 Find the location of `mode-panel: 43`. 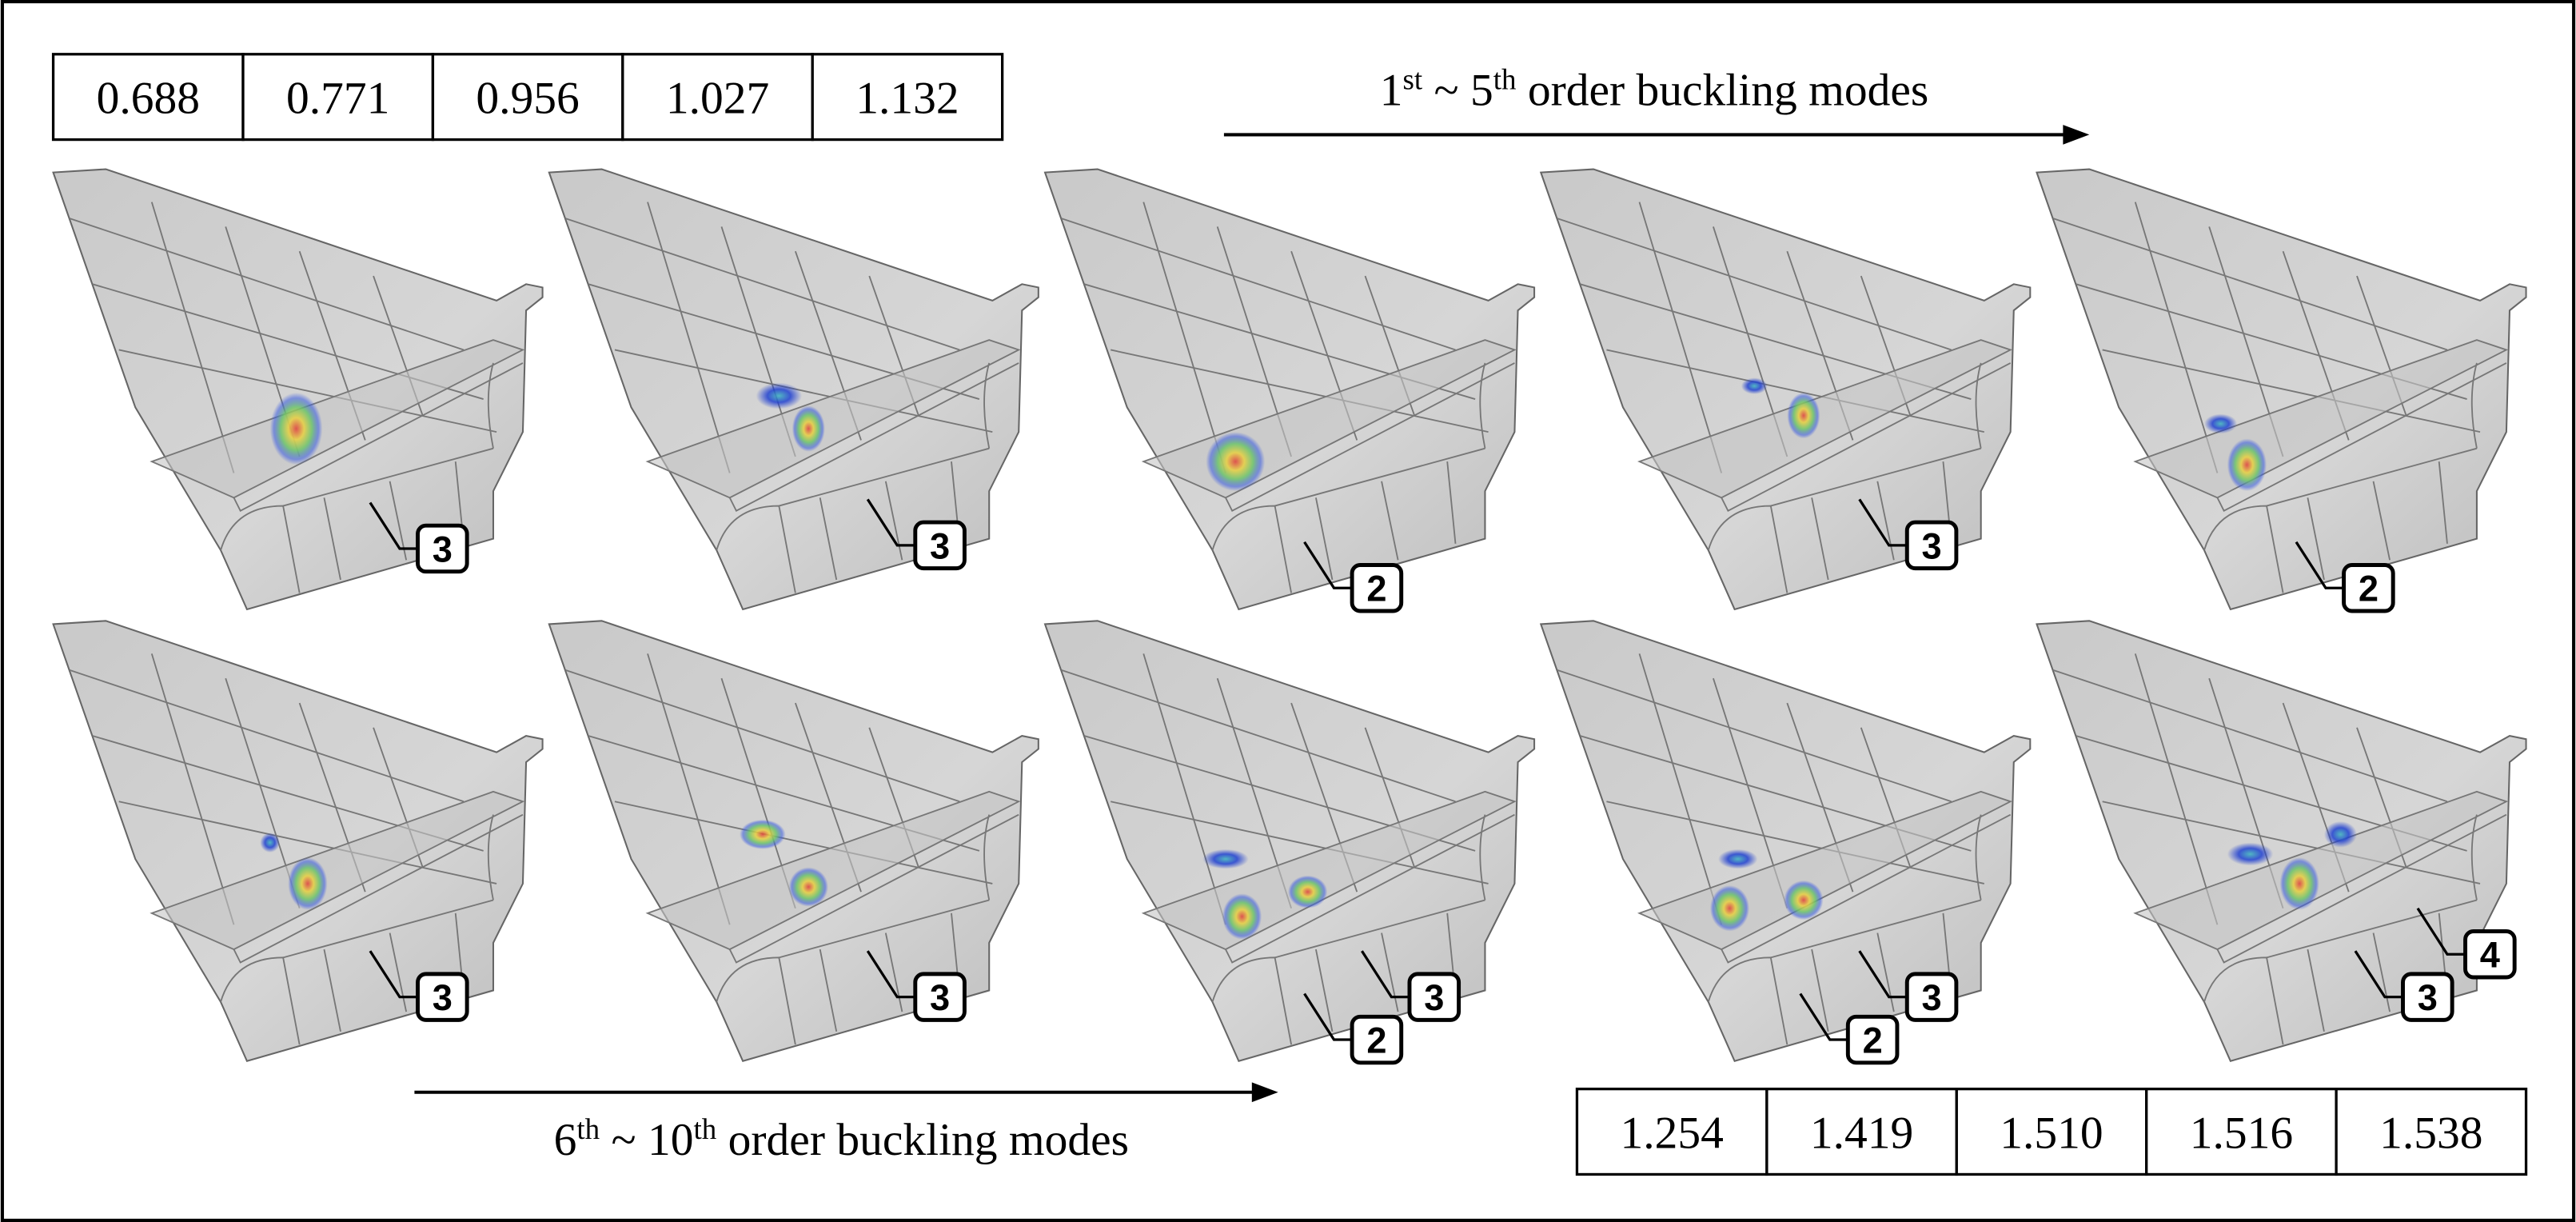

mode-panel: 43 is located at coordinates (2281, 841).